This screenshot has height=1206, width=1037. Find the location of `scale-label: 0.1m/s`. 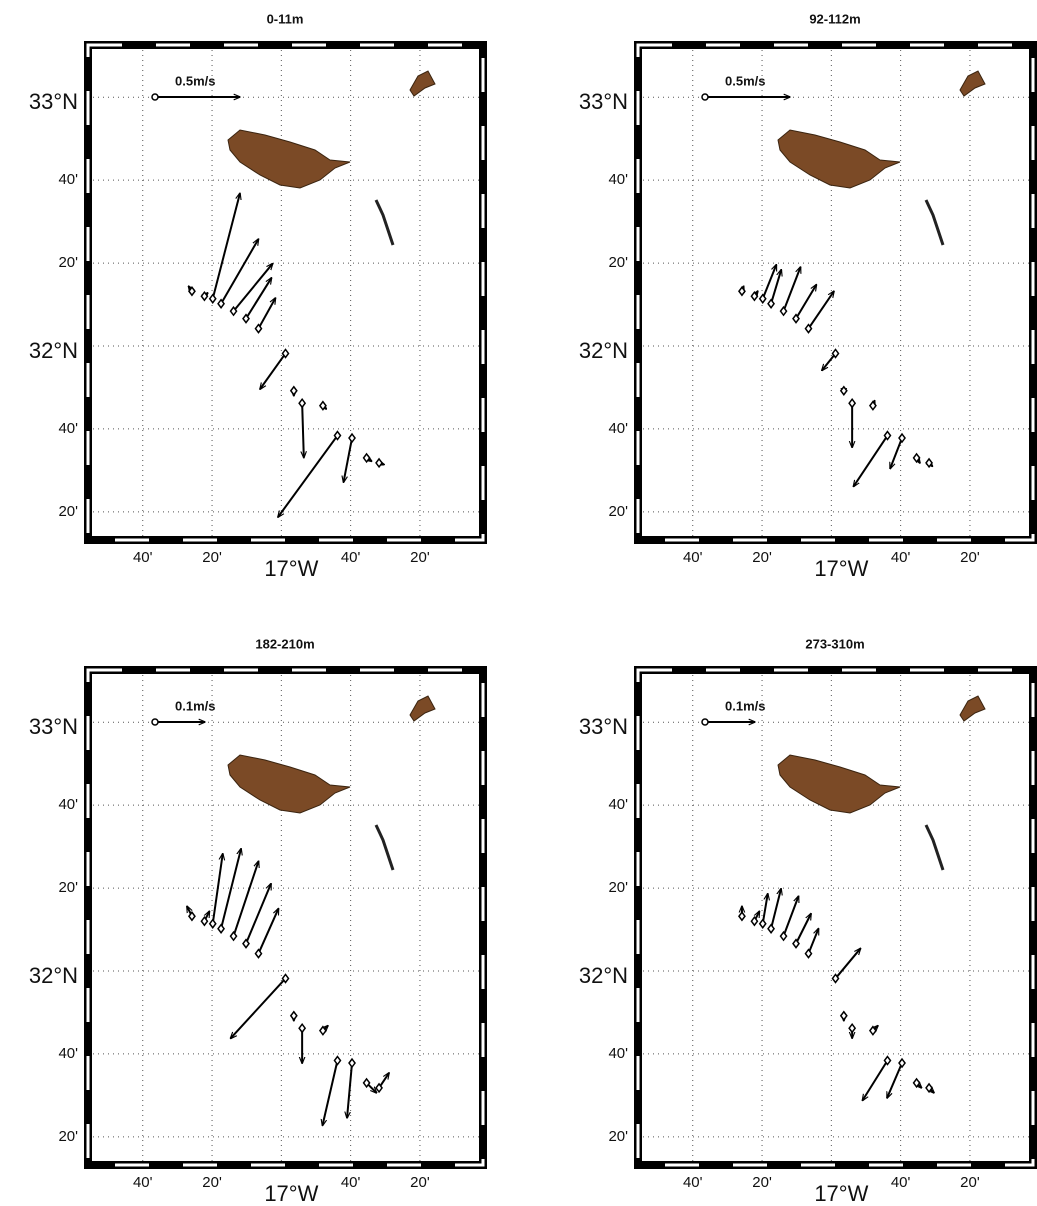

scale-label: 0.1m/s is located at coordinates (195, 705).